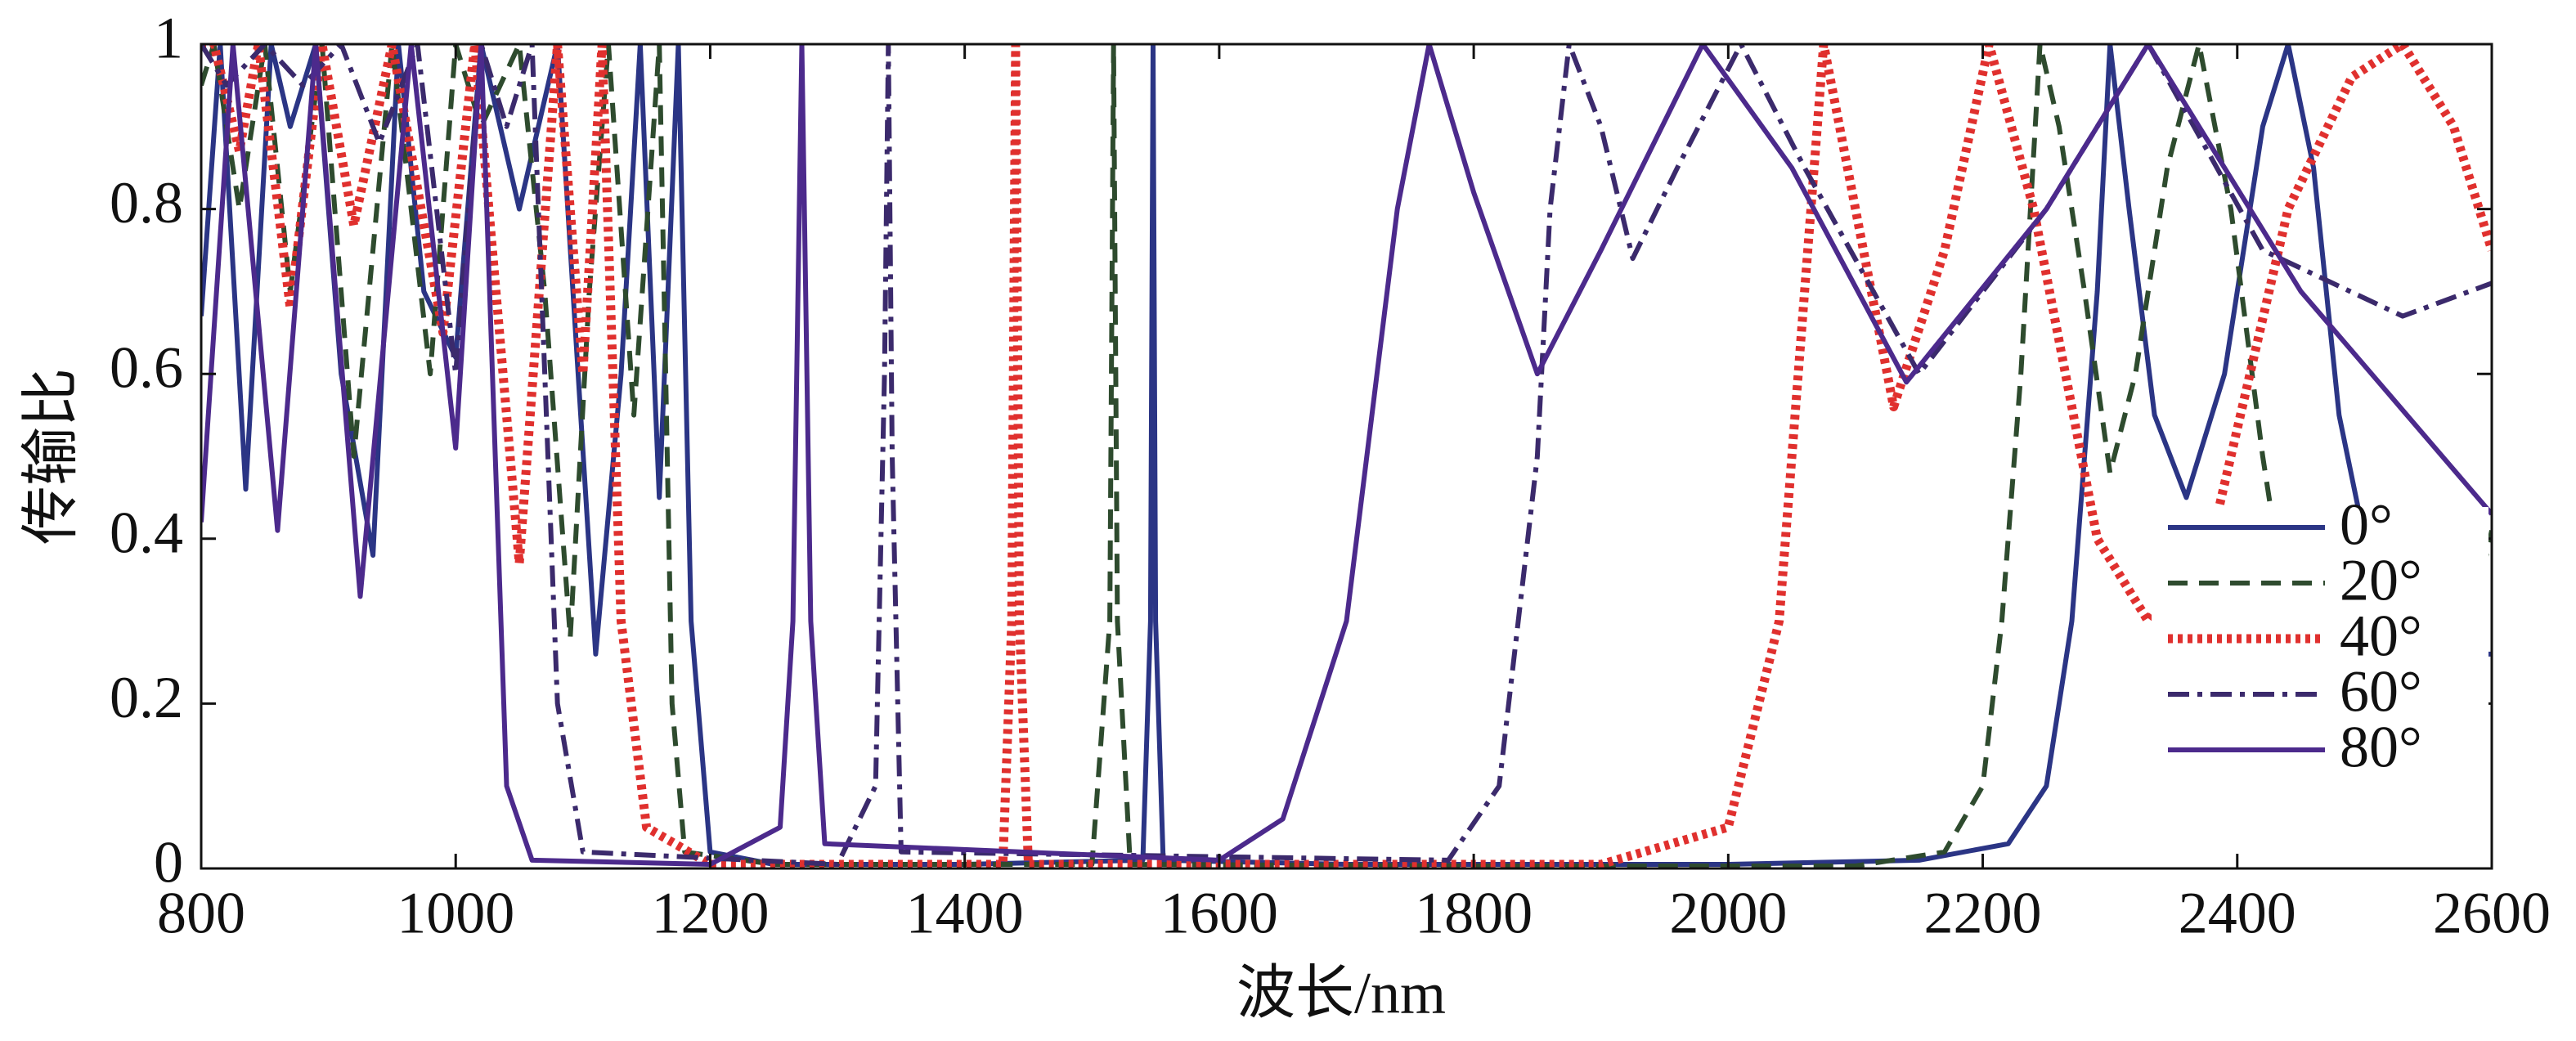 Image resolution: width=2576 pixels, height=1041 pixels. I want to click on x-tick-label: 1400, so click(965, 914).